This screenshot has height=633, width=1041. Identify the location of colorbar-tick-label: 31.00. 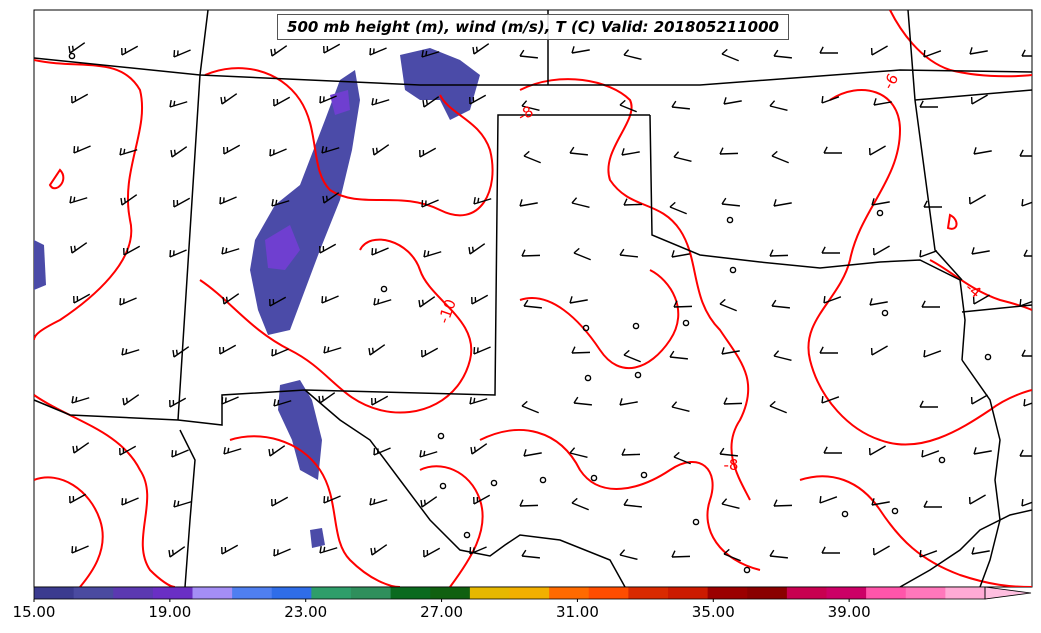
(577, 612).